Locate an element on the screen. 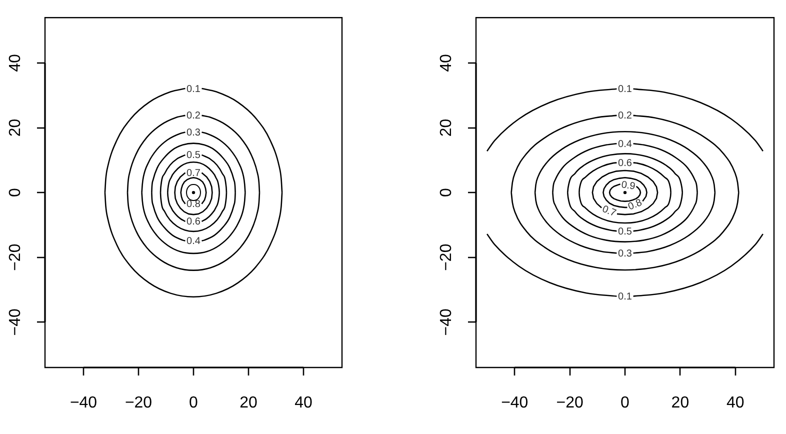 This screenshot has width=786, height=434. series-label: 0.7 is located at coordinates (193, 174).